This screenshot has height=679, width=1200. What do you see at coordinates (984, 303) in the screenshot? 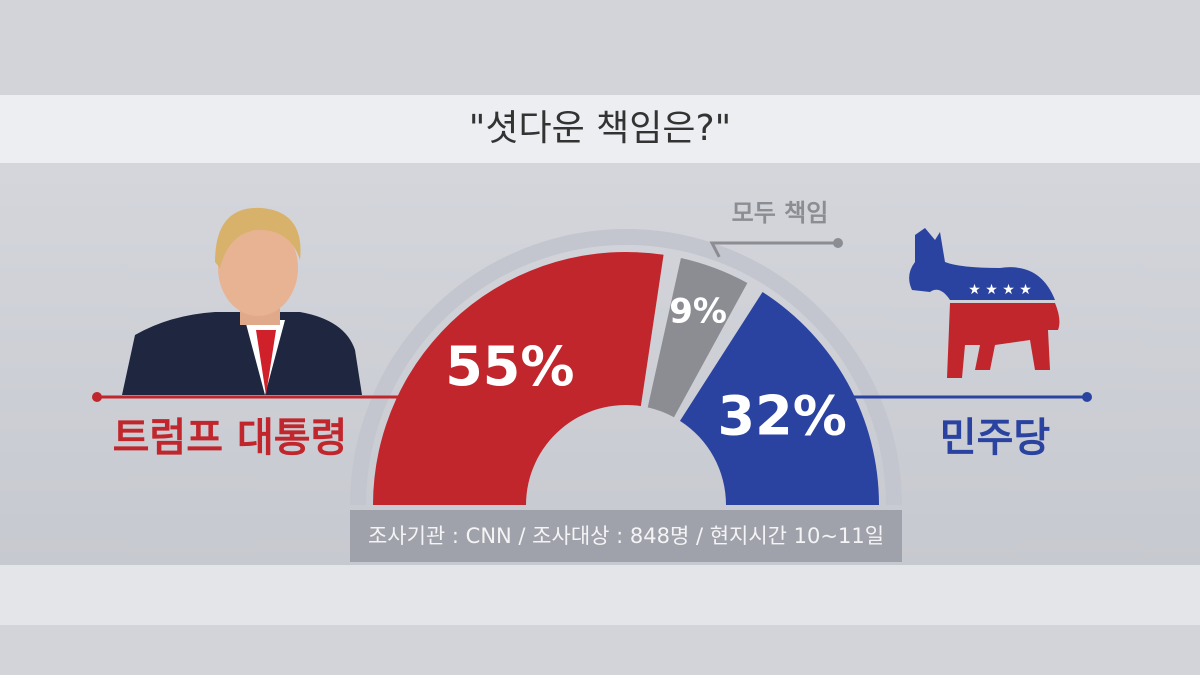
I see `donkey-illustration: ★ ★ ★ ★` at bounding box center [984, 303].